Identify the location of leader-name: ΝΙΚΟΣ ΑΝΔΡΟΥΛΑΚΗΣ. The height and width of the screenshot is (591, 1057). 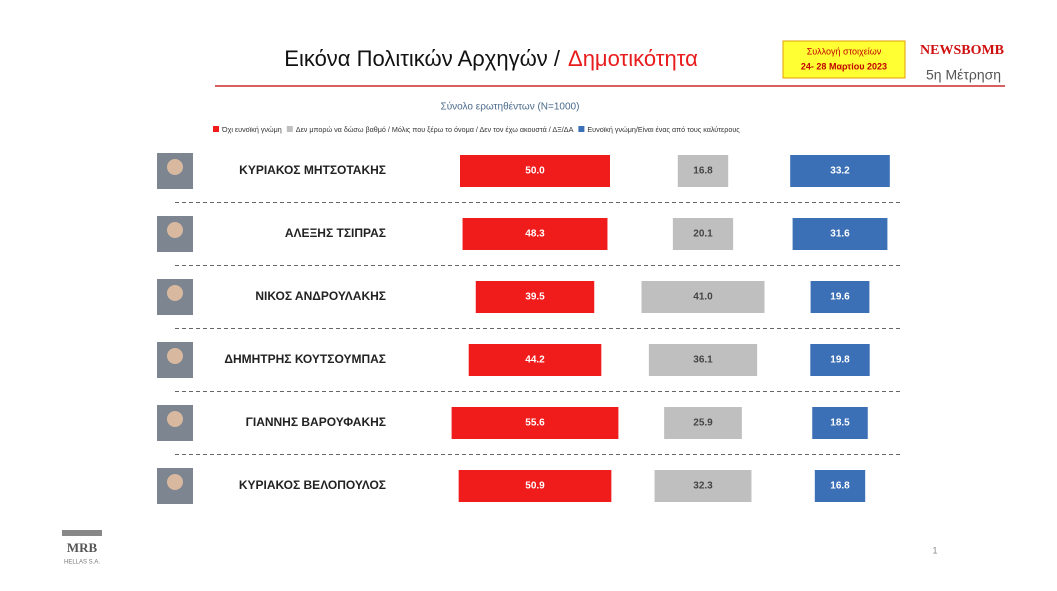
(320, 296).